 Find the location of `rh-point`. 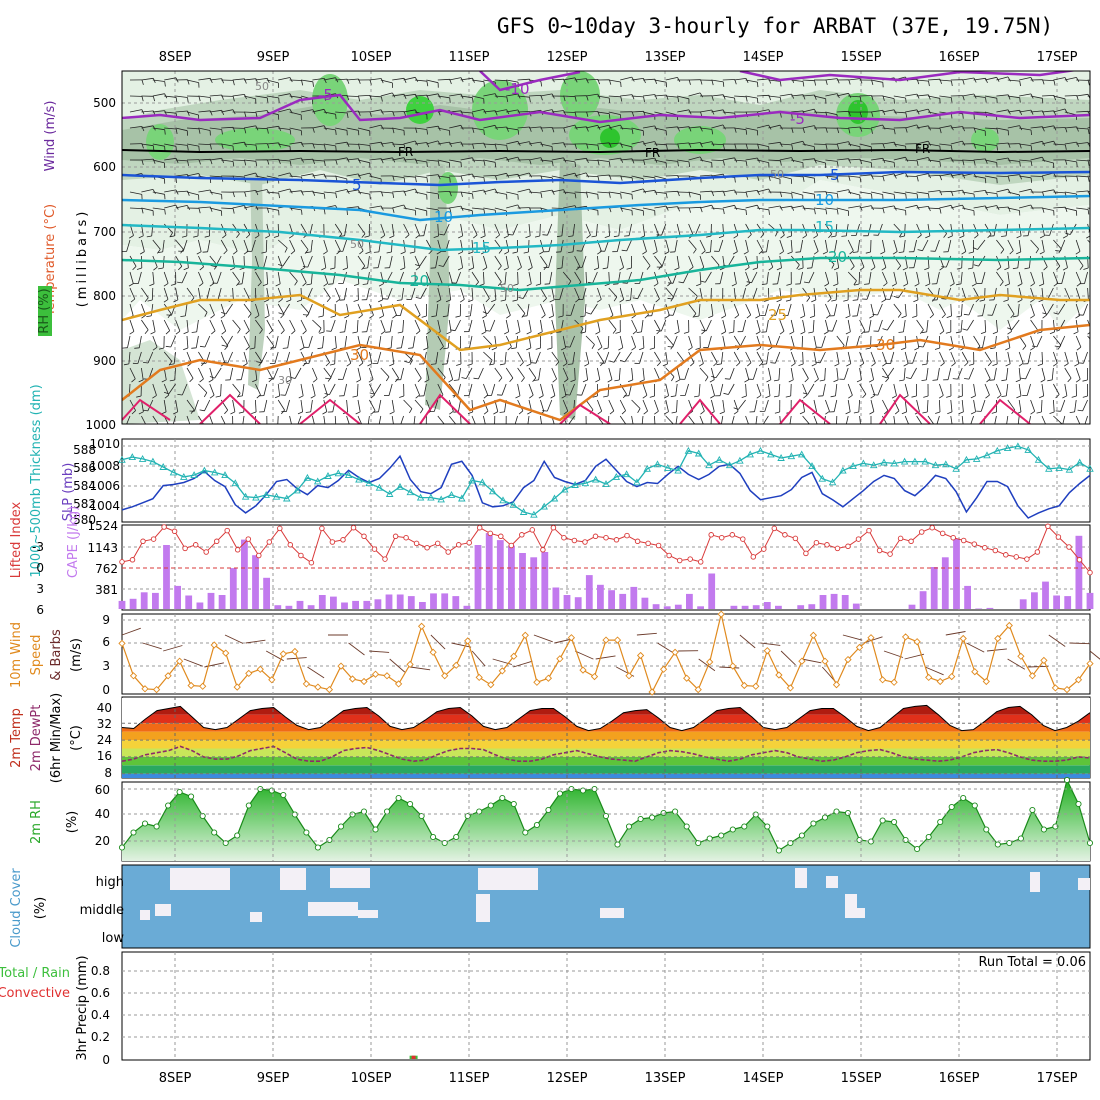

rh-point is located at coordinates (191, 796).